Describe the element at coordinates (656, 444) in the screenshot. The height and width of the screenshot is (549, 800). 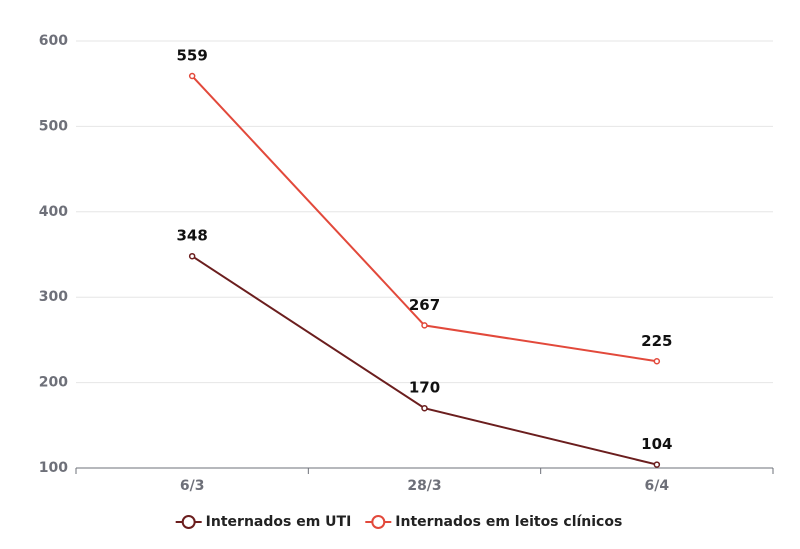
I see `data-label: 104` at that location.